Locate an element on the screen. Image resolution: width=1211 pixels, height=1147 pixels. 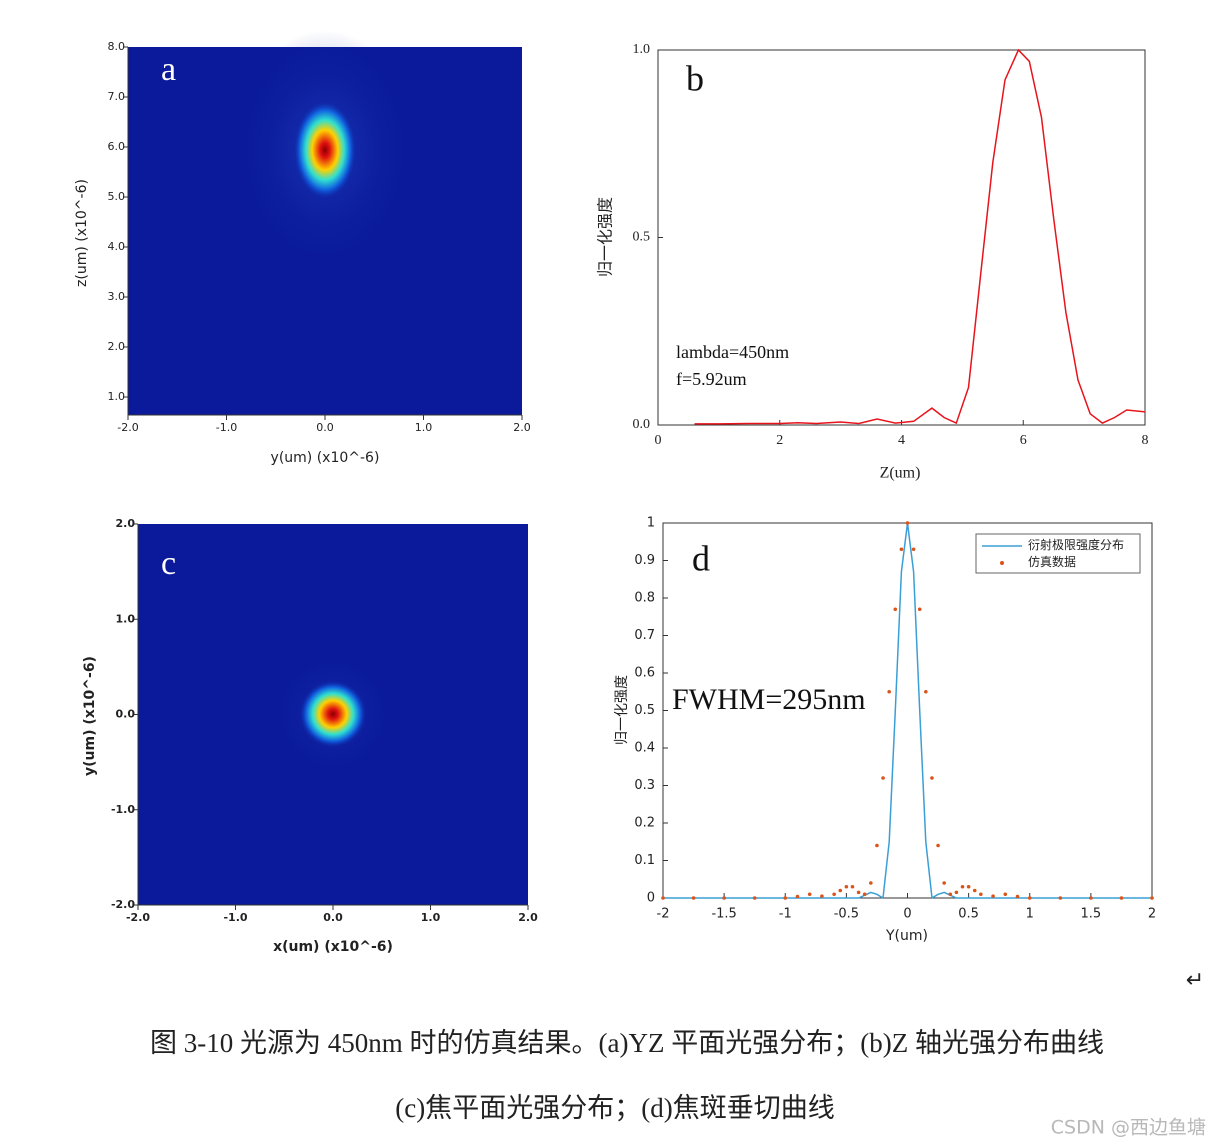
heatmap-a is located at coordinates (325, 222).